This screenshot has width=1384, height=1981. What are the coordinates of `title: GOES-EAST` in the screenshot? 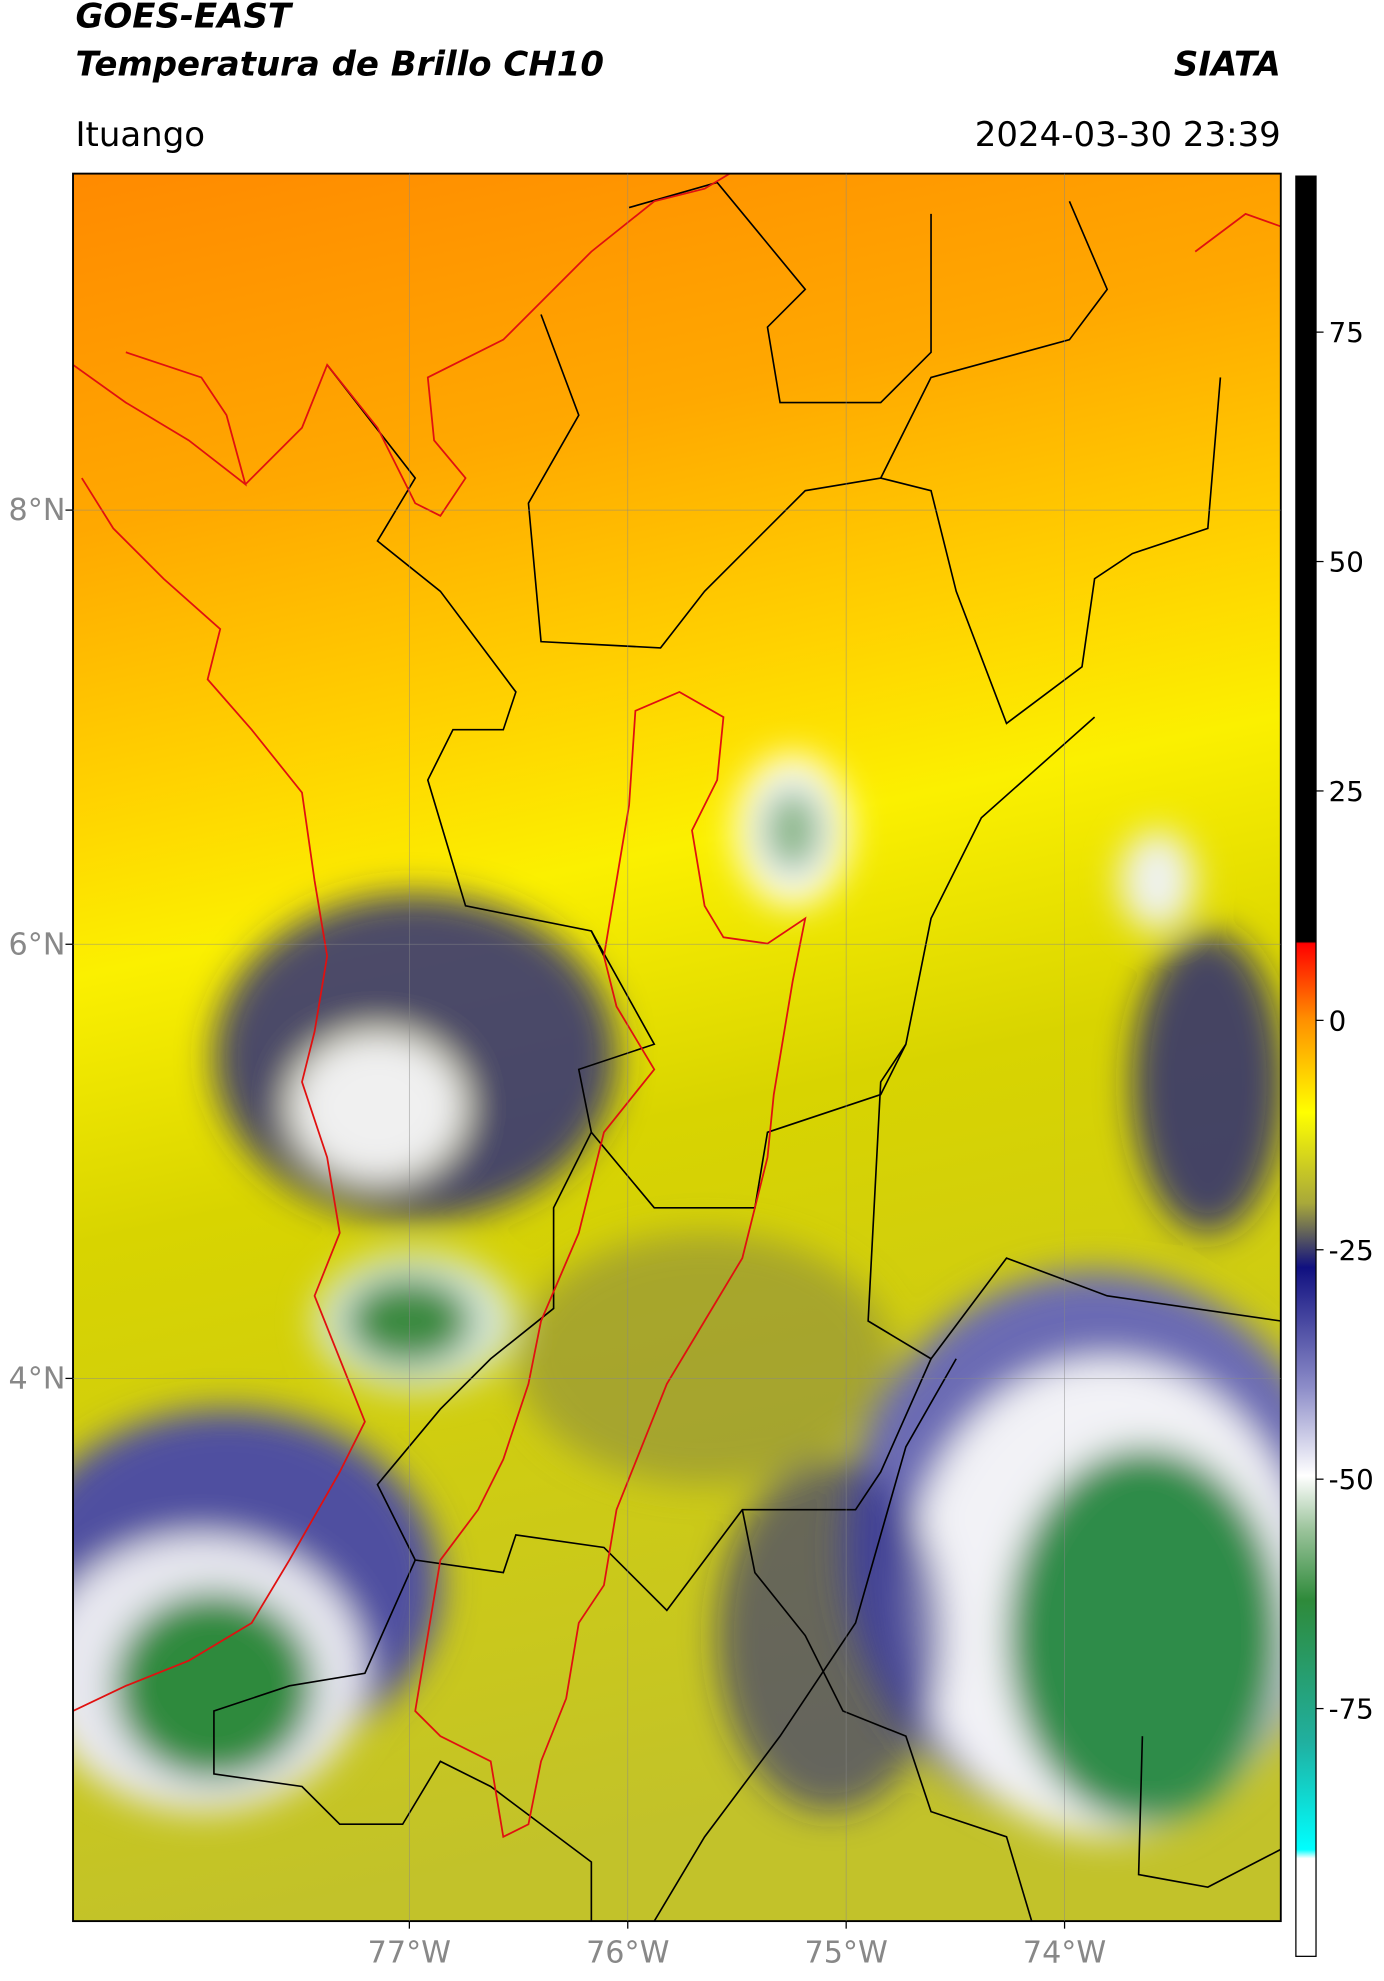 It's located at (185, 18).